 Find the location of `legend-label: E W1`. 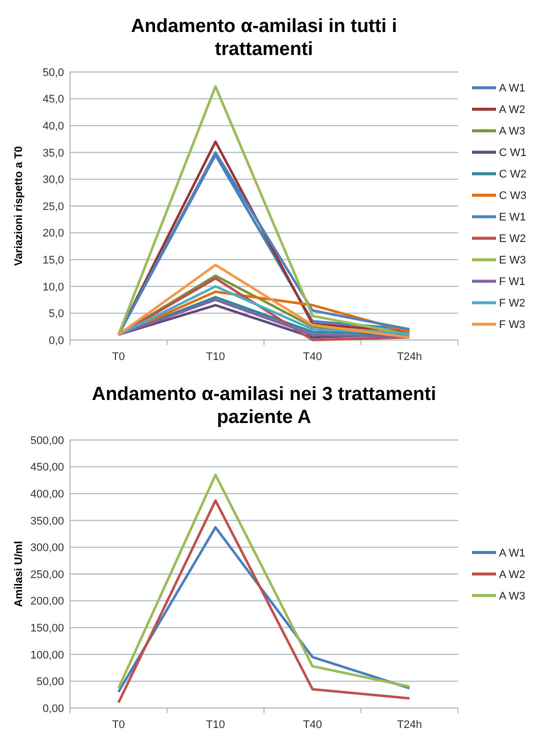

legend-label: E W1 is located at coordinates (512, 218).